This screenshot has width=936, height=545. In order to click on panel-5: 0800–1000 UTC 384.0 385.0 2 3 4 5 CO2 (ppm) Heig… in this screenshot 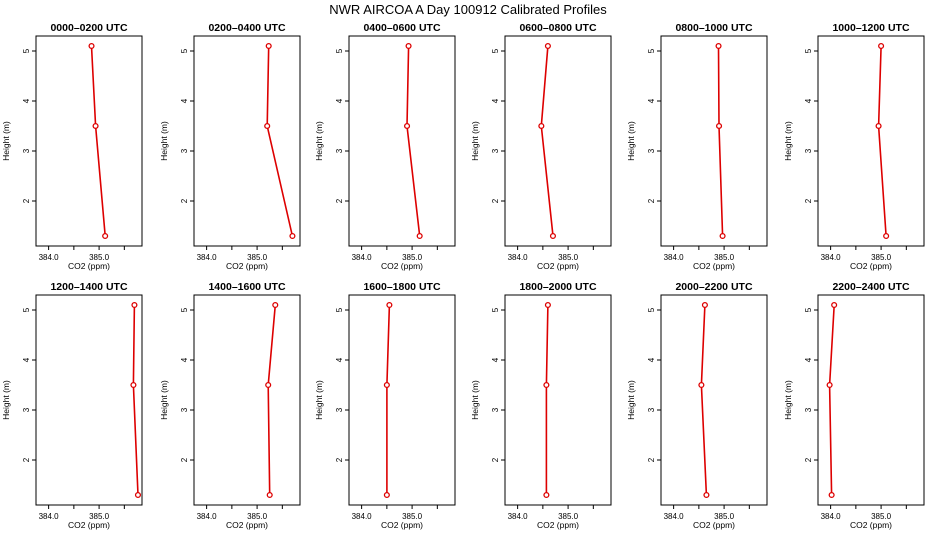, I will do `click(697, 146)`.